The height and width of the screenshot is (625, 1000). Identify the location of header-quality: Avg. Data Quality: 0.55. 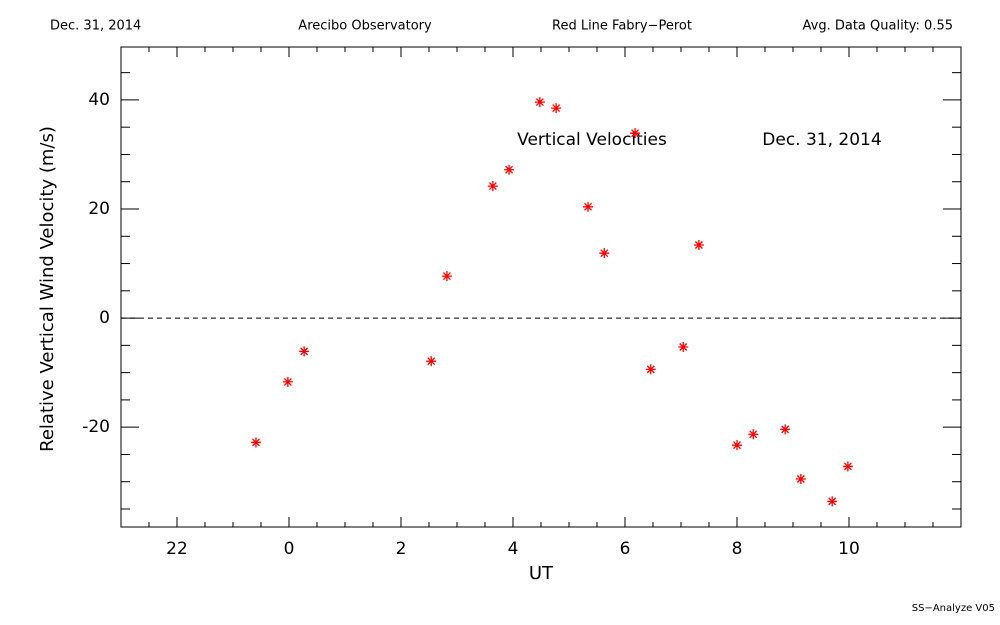
(878, 26).